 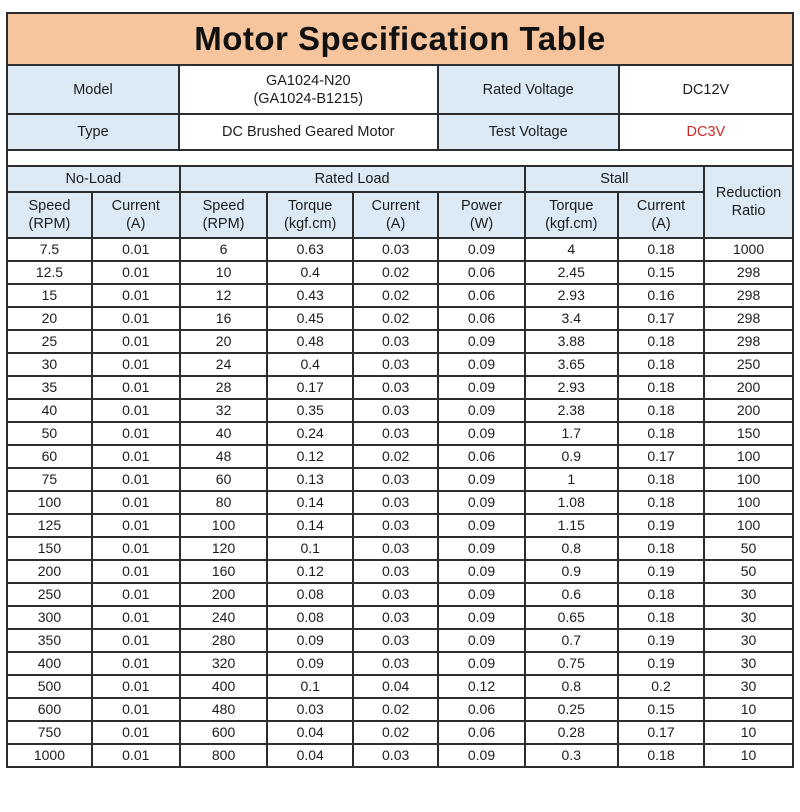 I want to click on cell: 75, so click(x=50, y=479).